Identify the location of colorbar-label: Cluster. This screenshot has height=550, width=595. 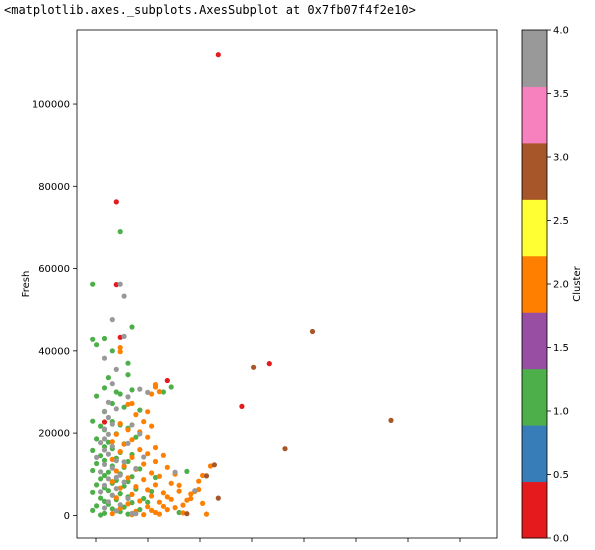
(577, 283).